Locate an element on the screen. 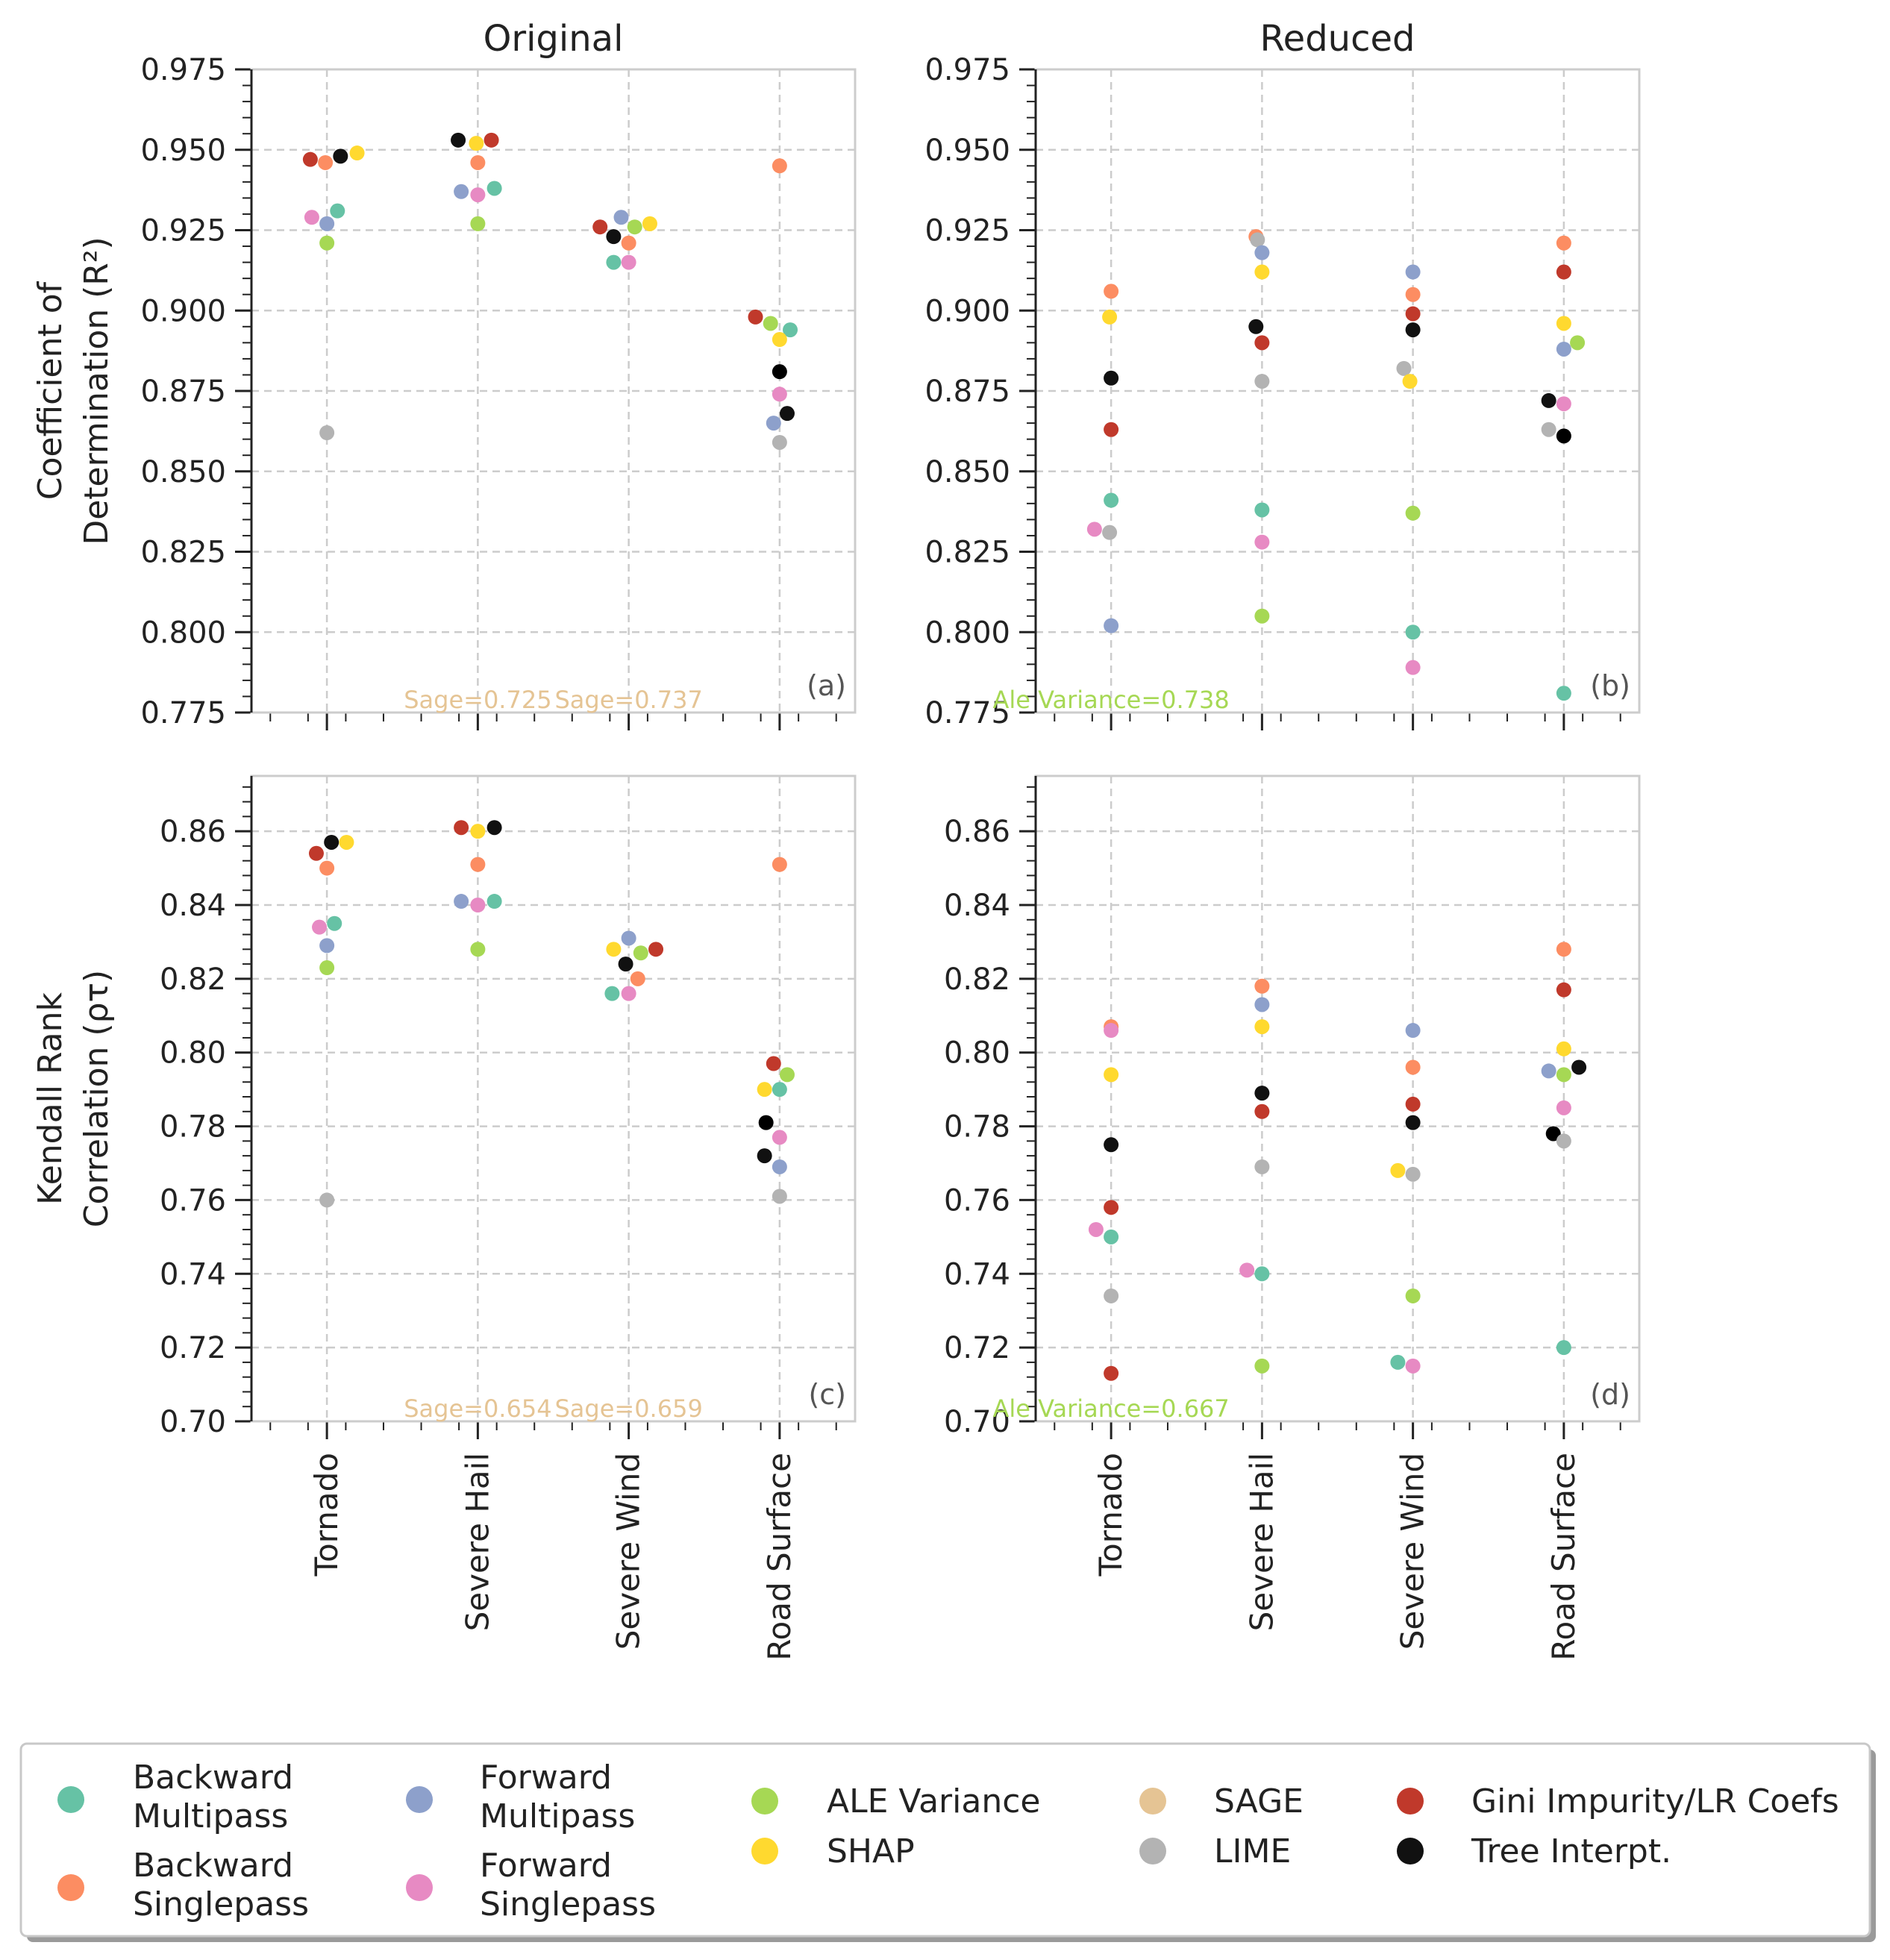  y-tick-label: 0.925 is located at coordinates (967, 231).